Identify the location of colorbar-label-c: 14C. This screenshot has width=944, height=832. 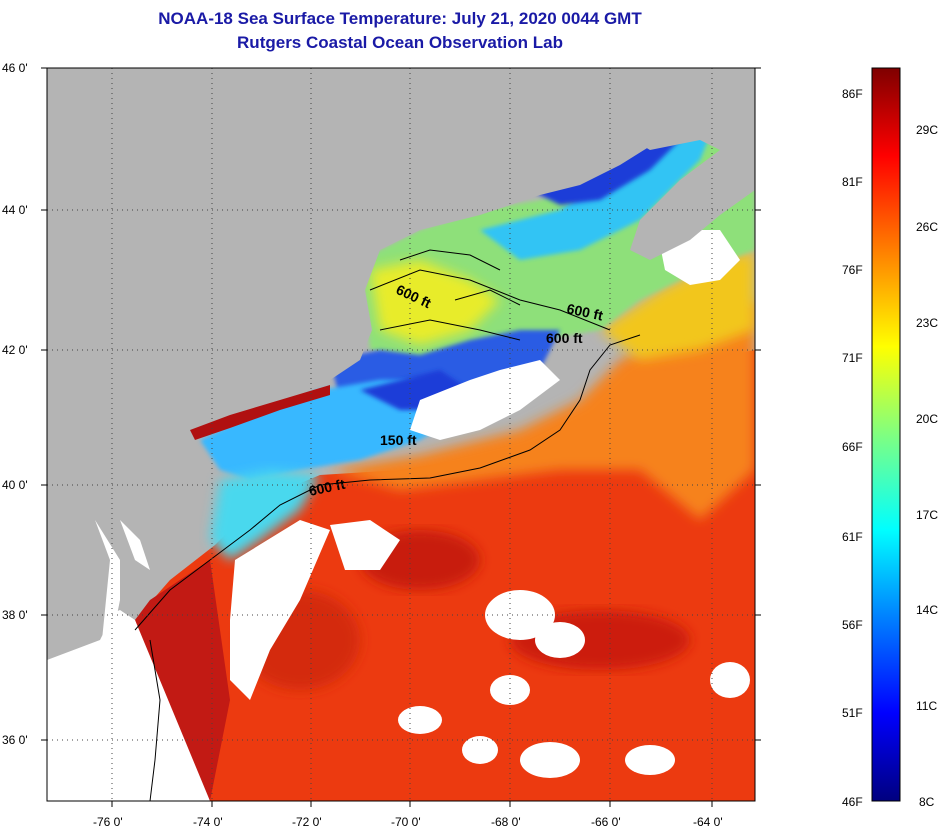
(927, 610).